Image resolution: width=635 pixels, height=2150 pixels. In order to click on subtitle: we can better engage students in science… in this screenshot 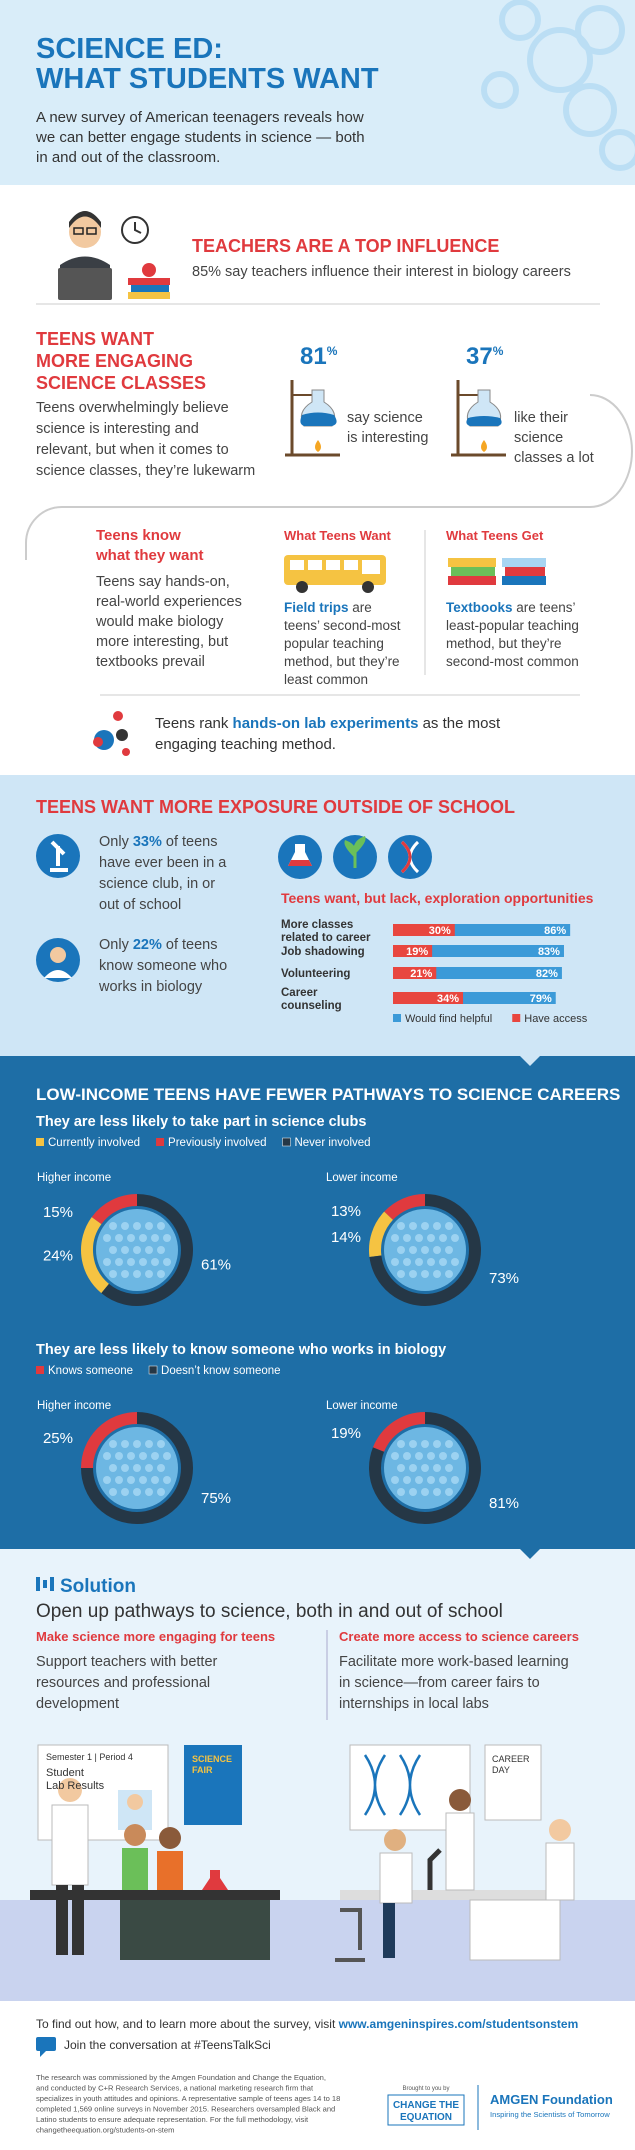, I will do `click(200, 137)`.